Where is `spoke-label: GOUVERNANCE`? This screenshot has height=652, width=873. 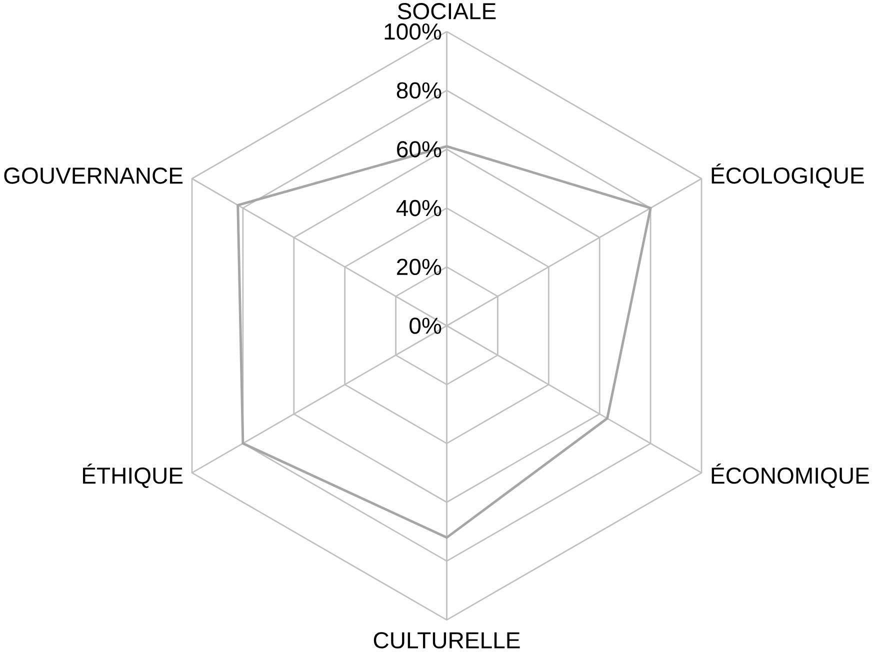
spoke-label: GOUVERNANCE is located at coordinates (93, 176).